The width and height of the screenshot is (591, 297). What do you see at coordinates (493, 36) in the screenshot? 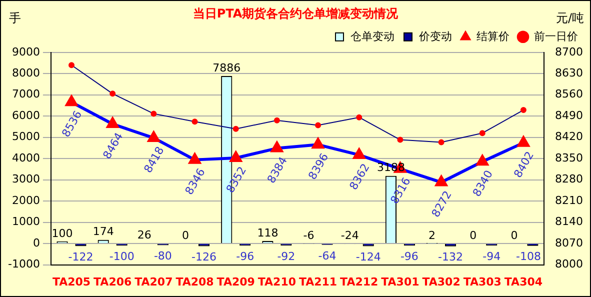
I see `legend-label: 结算价` at bounding box center [493, 36].